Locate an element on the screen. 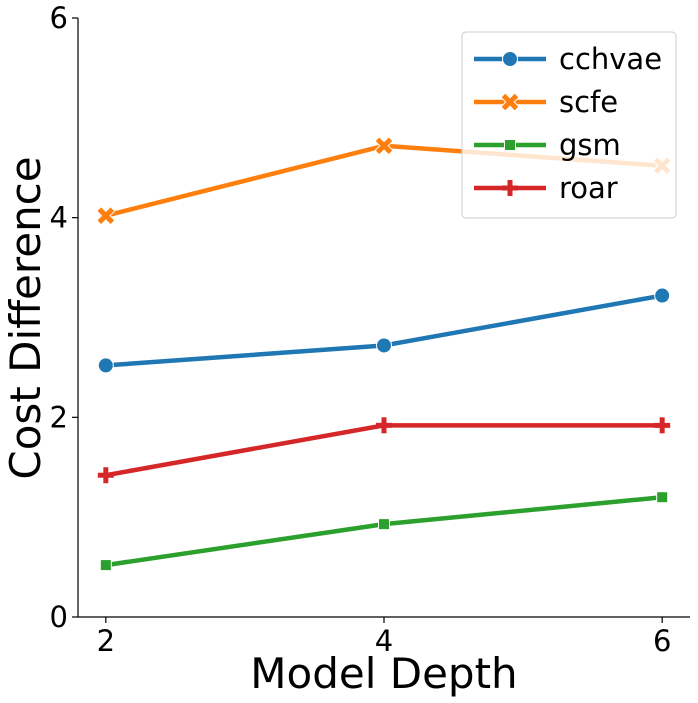  legend-item-roar: roar is located at coordinates (546, 188).